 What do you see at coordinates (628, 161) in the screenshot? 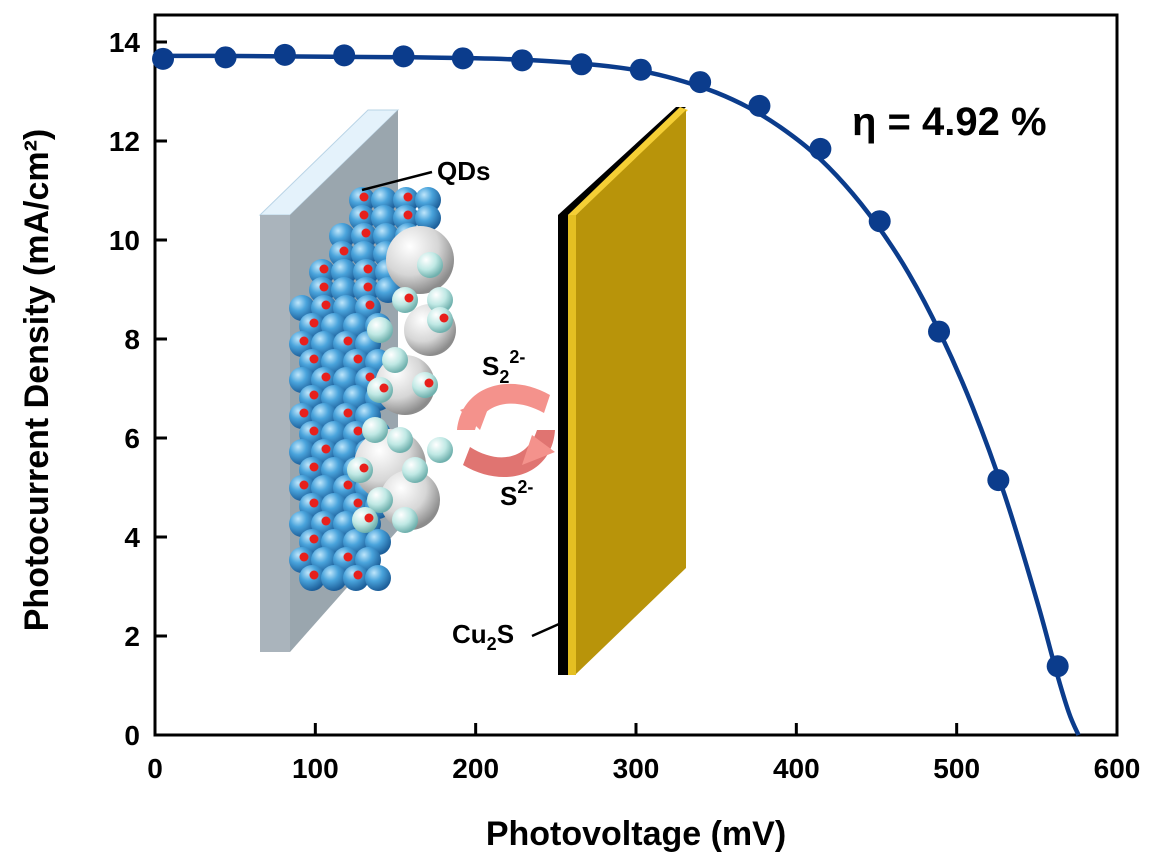
I see `counter-electrode-top-gold` at bounding box center [628, 161].